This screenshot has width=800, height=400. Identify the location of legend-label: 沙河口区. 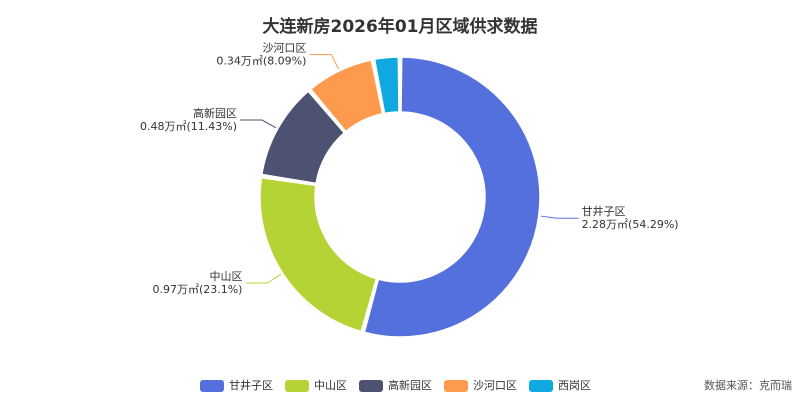
(495, 385).